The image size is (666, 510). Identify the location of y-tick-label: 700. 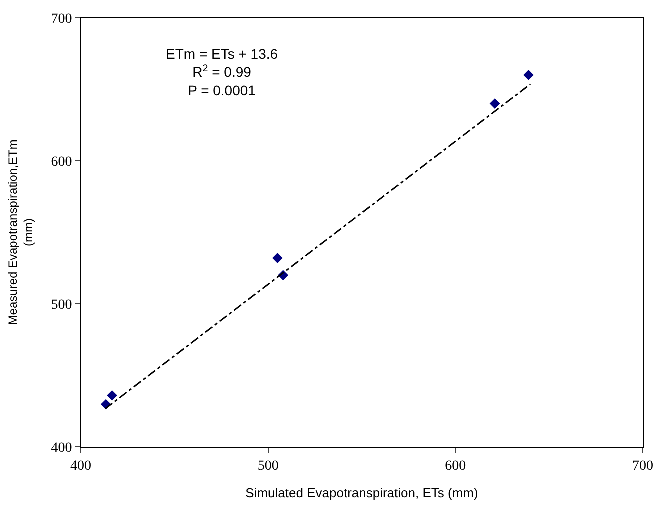
(61, 19).